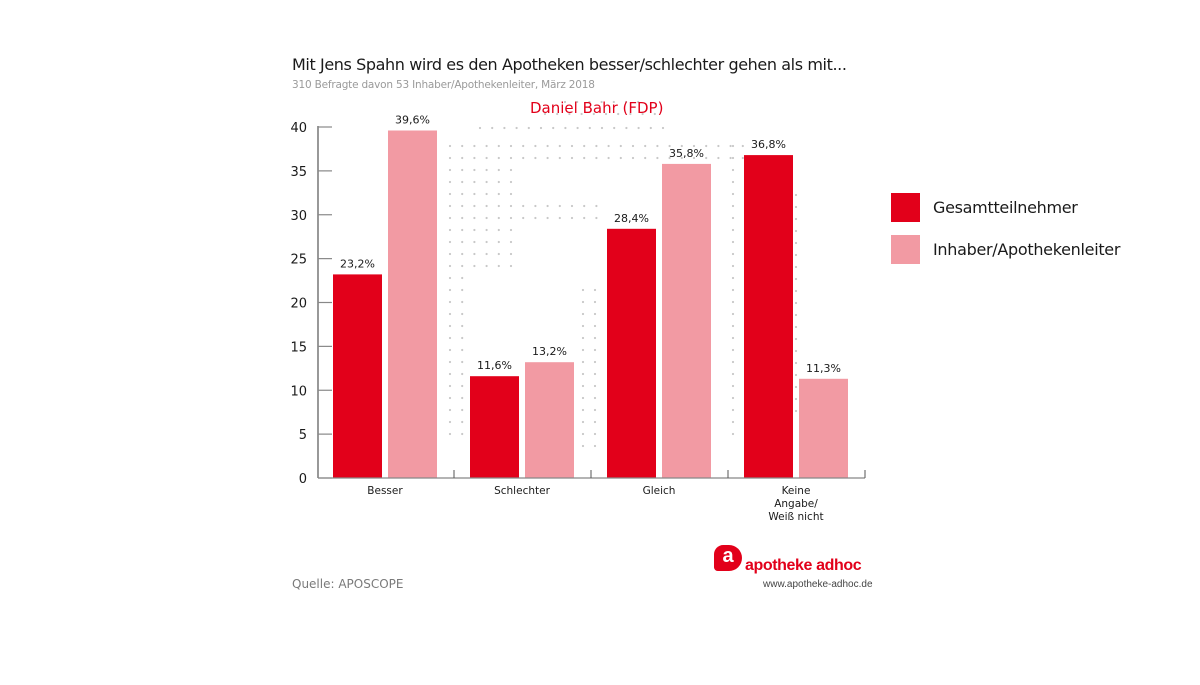 Image resolution: width=1200 pixels, height=685 pixels. What do you see at coordinates (298, 391) in the screenshot?
I see `y-tick-label: 10` at bounding box center [298, 391].